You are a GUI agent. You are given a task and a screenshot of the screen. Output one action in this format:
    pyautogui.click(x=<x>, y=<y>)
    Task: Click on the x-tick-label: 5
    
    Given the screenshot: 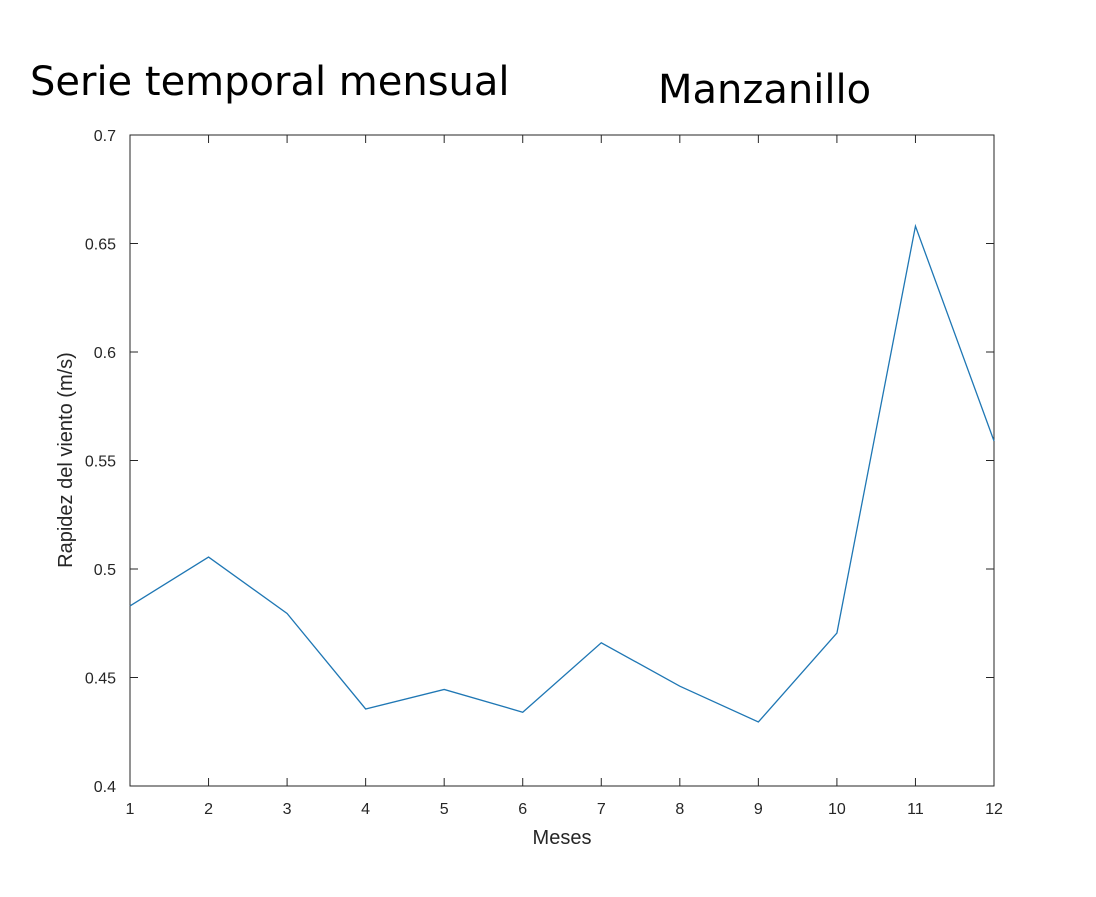 What is the action you would take?
    pyautogui.click(x=444, y=809)
    